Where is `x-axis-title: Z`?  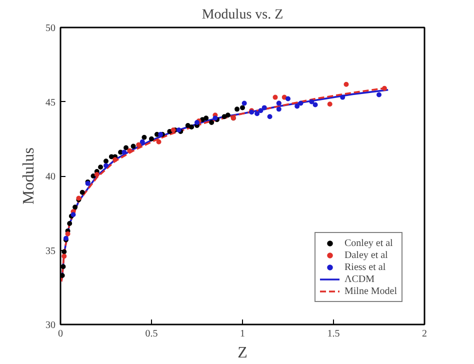 x-axis-title: Z is located at coordinates (243, 353).